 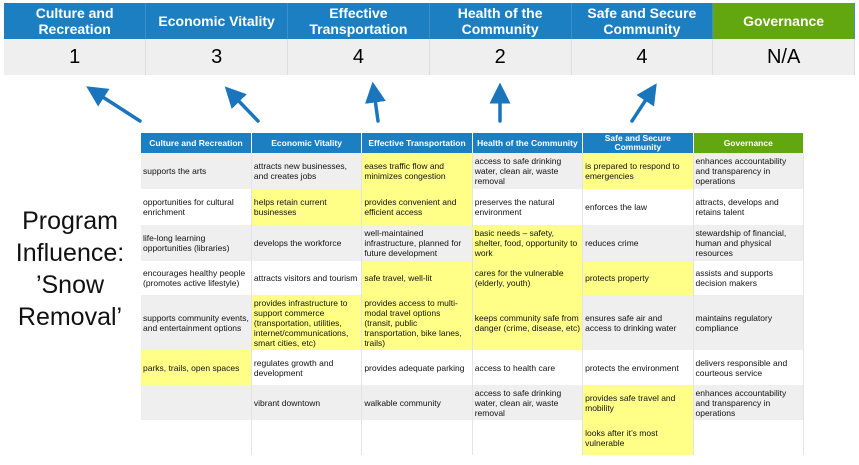 What do you see at coordinates (528, 207) in the screenshot?
I see `grid-cell: preserves the natural environment` at bounding box center [528, 207].